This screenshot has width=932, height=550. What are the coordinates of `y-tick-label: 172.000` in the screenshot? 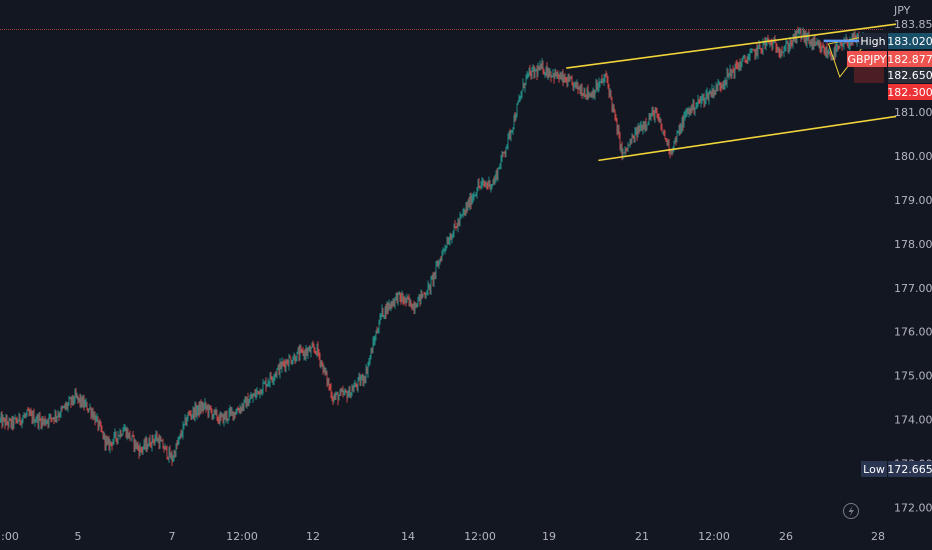 It's located at (913, 507).